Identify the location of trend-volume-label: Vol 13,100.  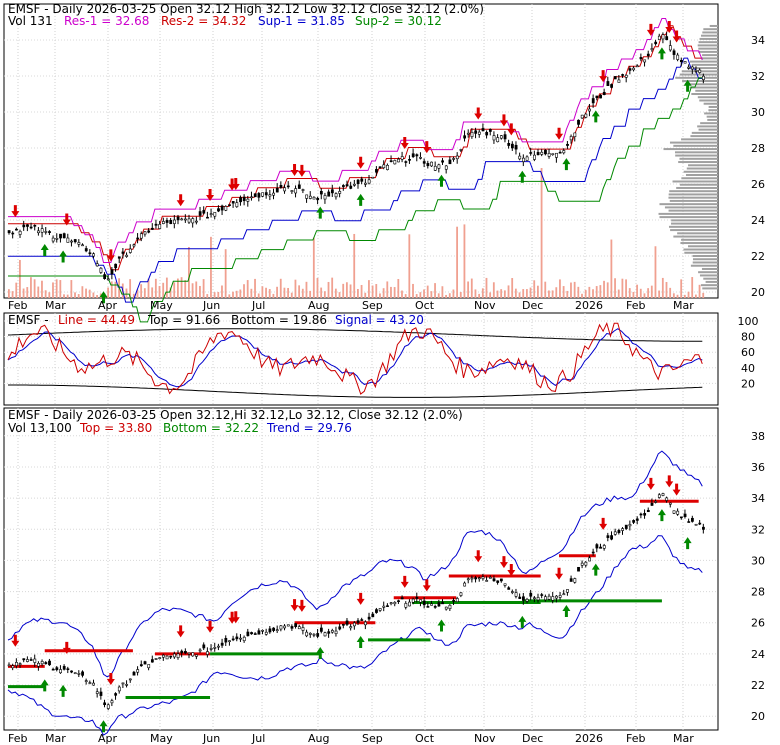
(40, 428).